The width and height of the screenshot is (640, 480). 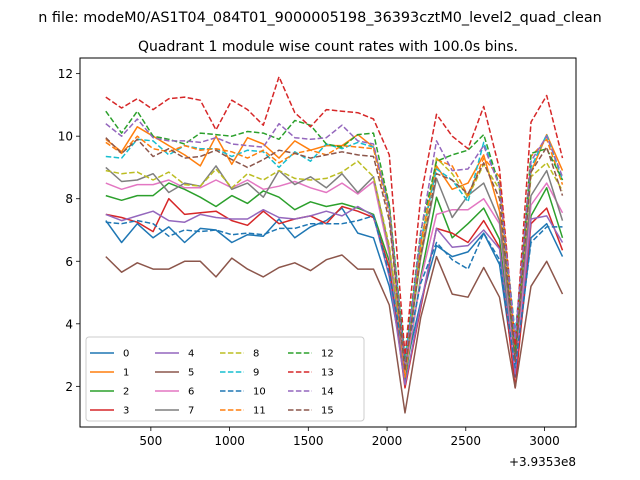 What do you see at coordinates (65, 74) in the screenshot?
I see `y-tick-label: 12` at bounding box center [65, 74].